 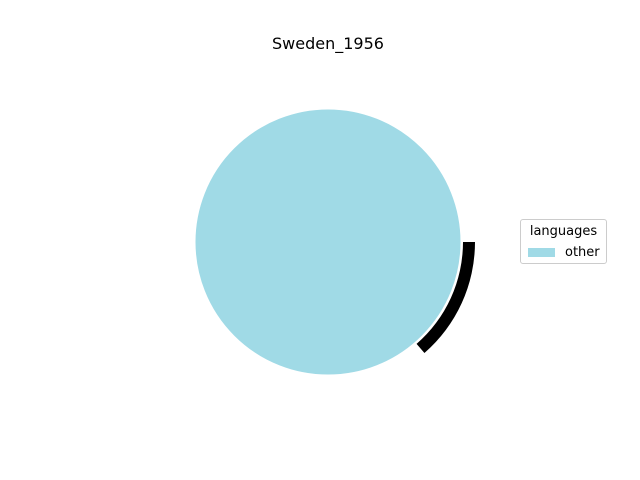 I want to click on slice-outline-arc, so click(x=445, y=297).